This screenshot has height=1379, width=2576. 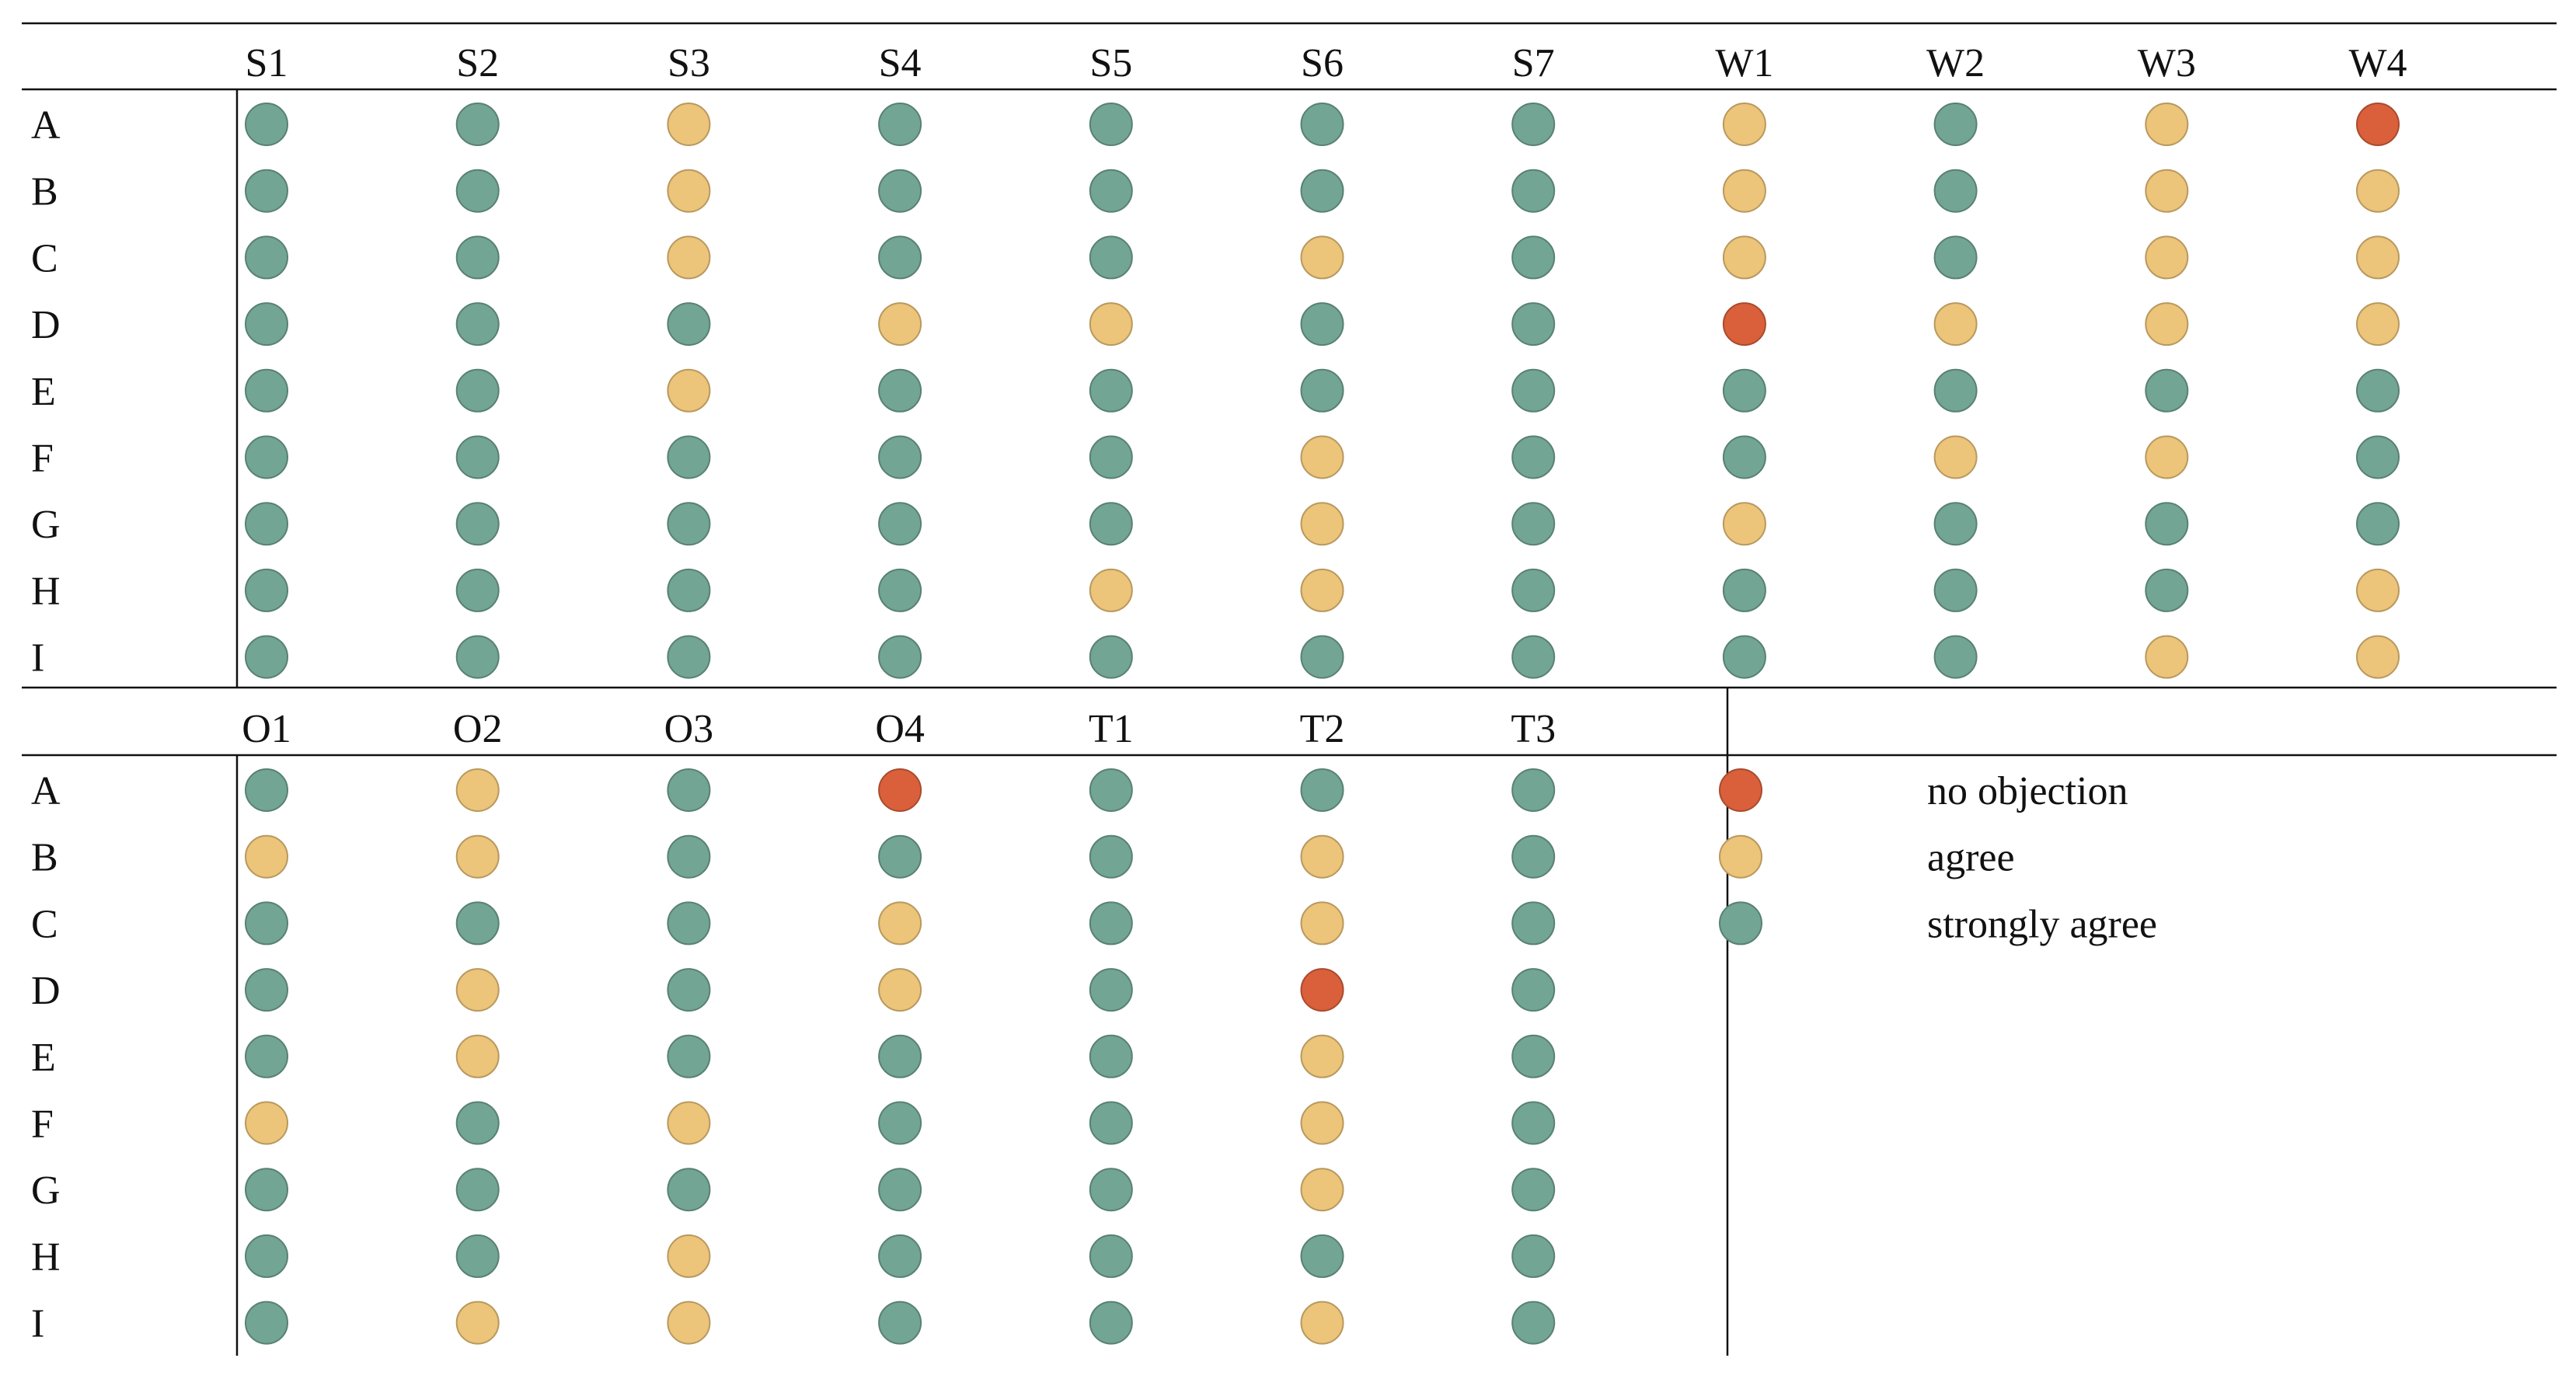 I want to click on column-header: S7, so click(x=1533, y=63).